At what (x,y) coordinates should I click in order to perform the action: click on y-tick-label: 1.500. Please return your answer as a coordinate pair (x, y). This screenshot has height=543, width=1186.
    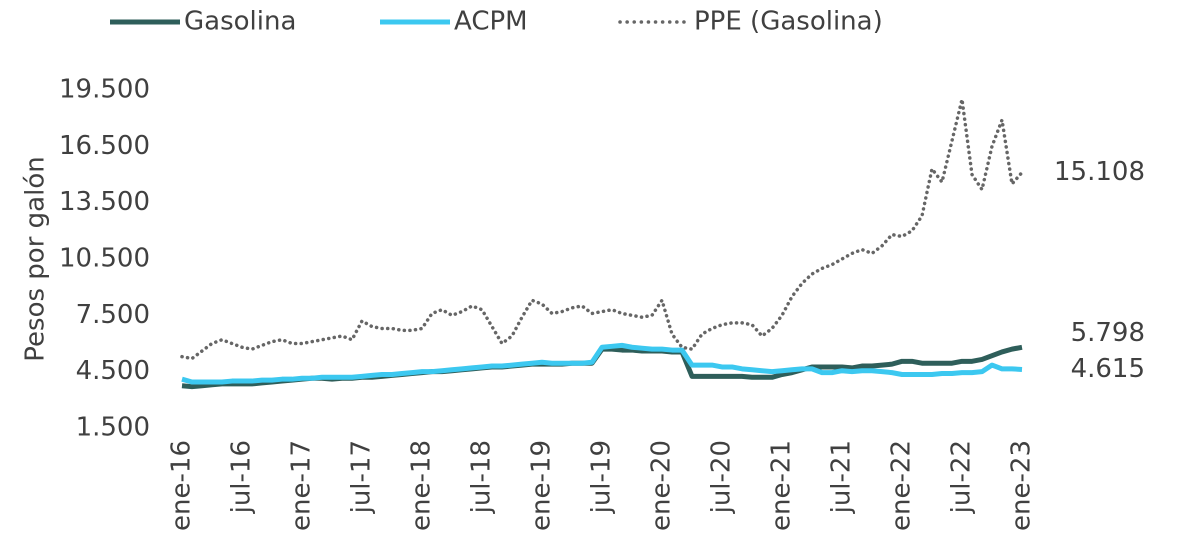
    Looking at the image, I should click on (113, 428).